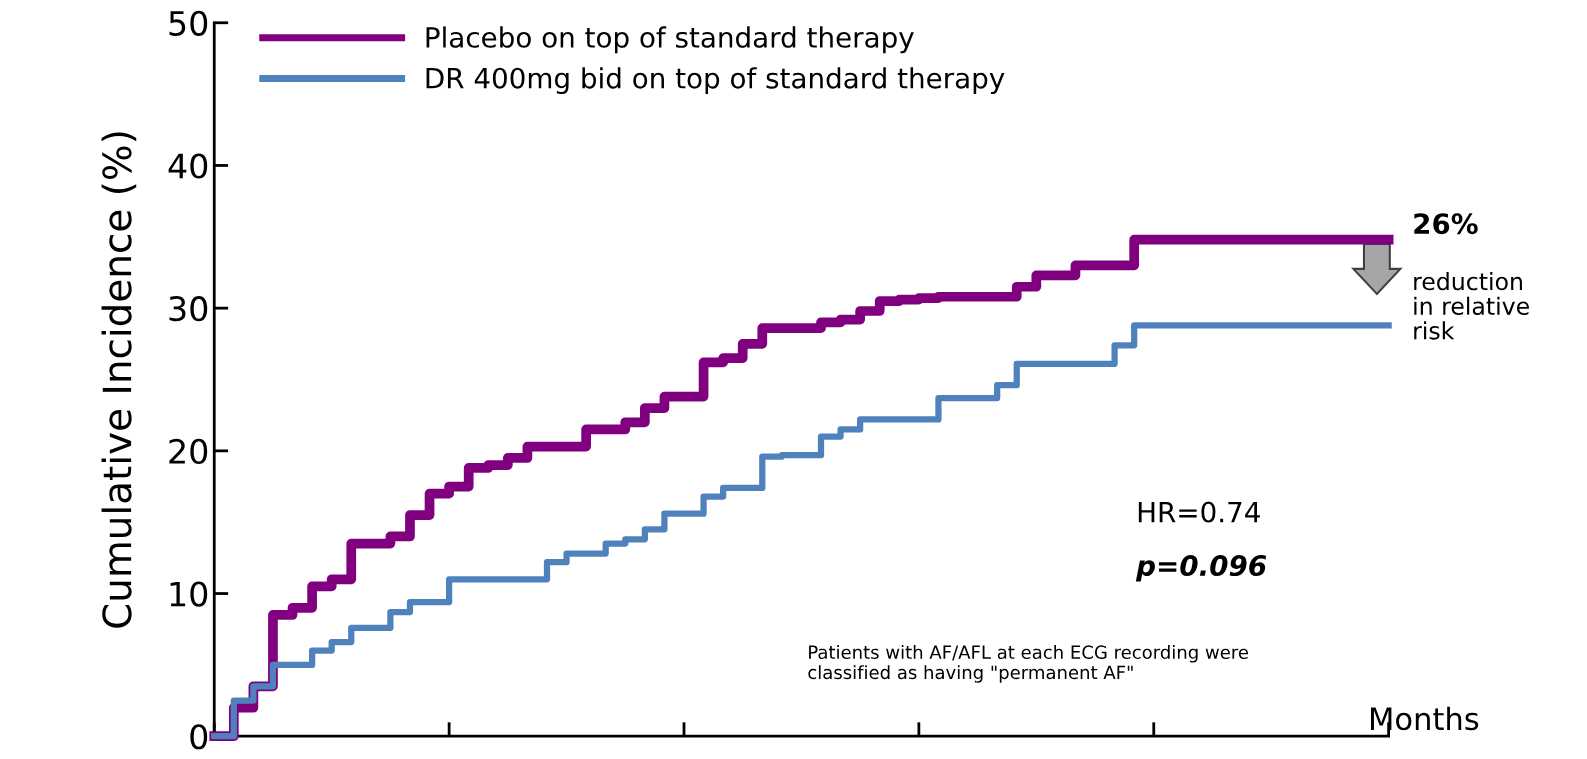 The height and width of the screenshot is (759, 1587). What do you see at coordinates (188, 23) in the screenshot?
I see `y-tick-label: 50` at bounding box center [188, 23].